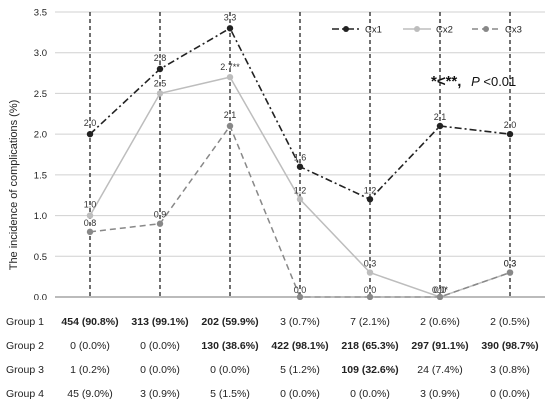 This screenshot has width=550, height=411. I want to click on y-axis-label: The incidence of complications (%), so click(14, 185).